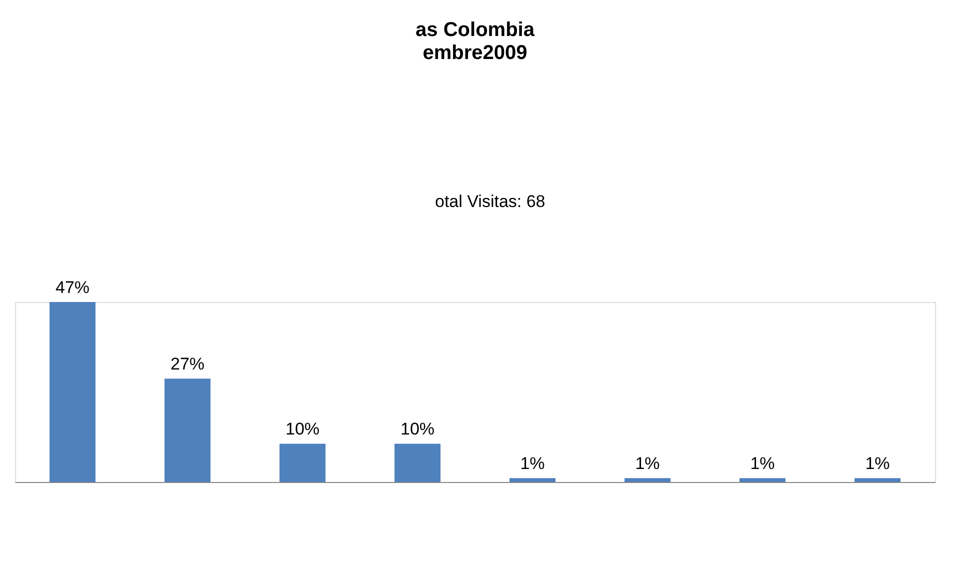 This screenshot has width=969, height=579. What do you see at coordinates (475, 53) in the screenshot?
I see `chart-subtitle: embre2009` at bounding box center [475, 53].